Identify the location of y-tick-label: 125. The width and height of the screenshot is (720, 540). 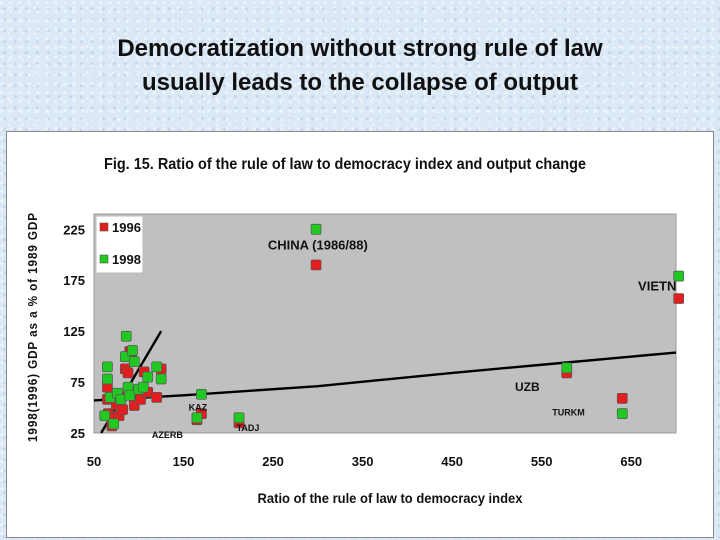
(74, 331).